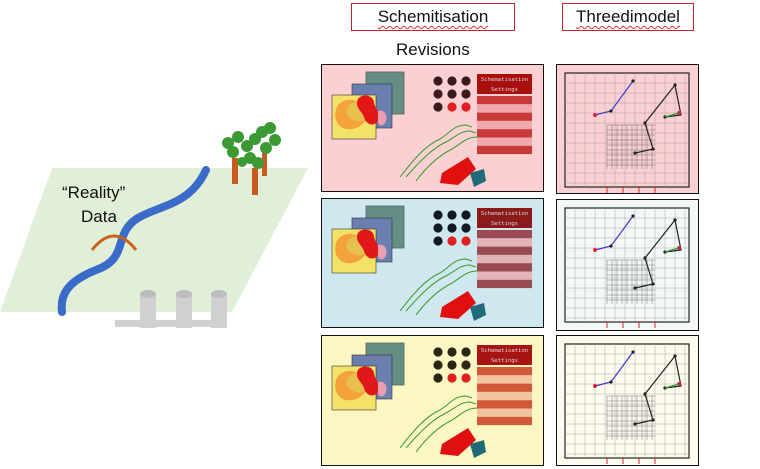 This screenshot has width=760, height=469. I want to click on reality-label-line2: Data, so click(99, 216).